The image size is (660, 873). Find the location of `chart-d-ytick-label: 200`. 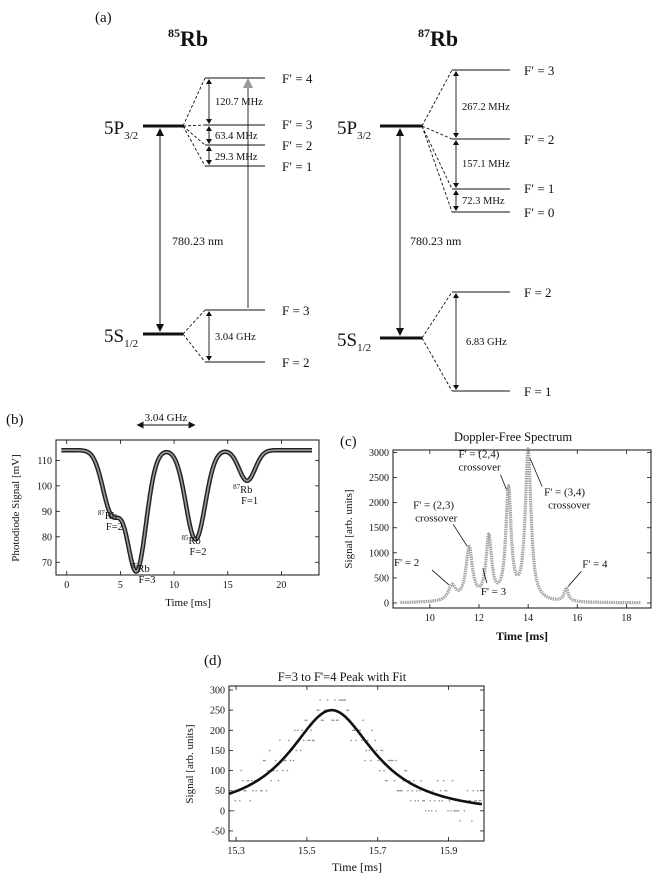

chart-d-ytick-label: 200 is located at coordinates (217, 731).